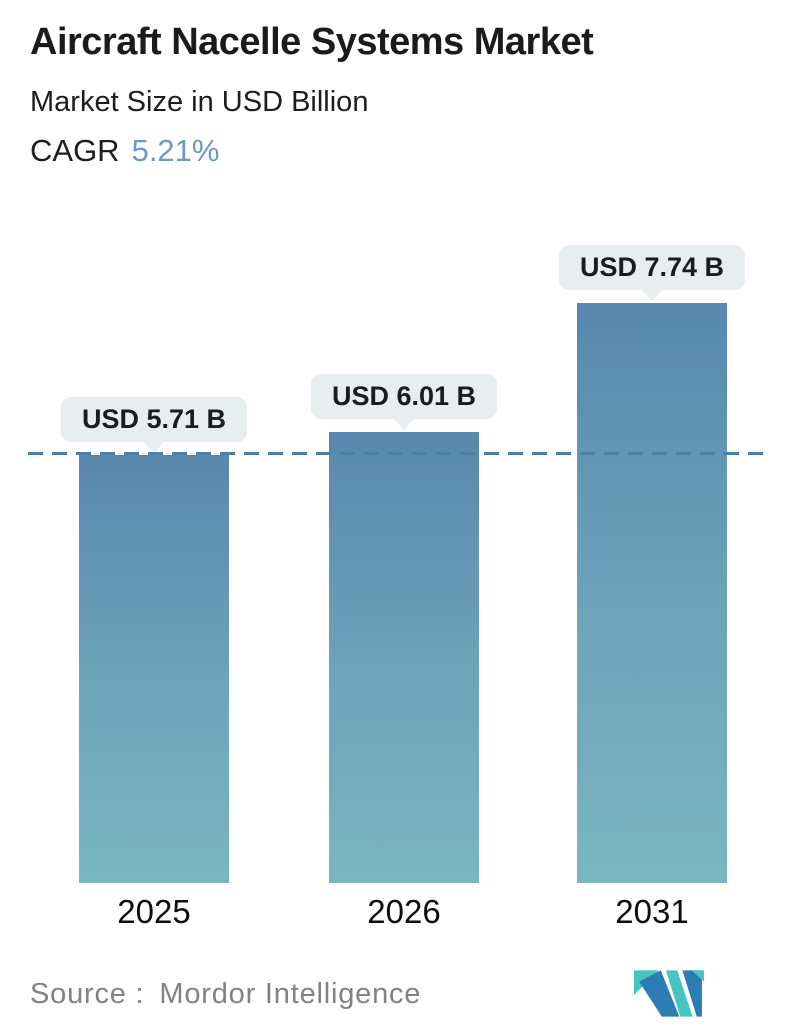 The width and height of the screenshot is (796, 1034). Describe the element at coordinates (404, 911) in the screenshot. I see `axis-label-2026: 2026` at that location.